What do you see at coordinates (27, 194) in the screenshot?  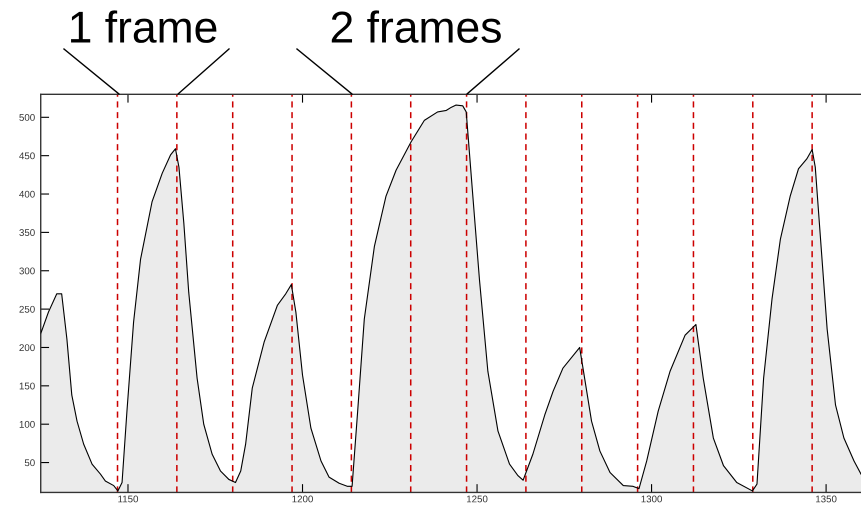 I see `y-tick-label: 400` at bounding box center [27, 194].